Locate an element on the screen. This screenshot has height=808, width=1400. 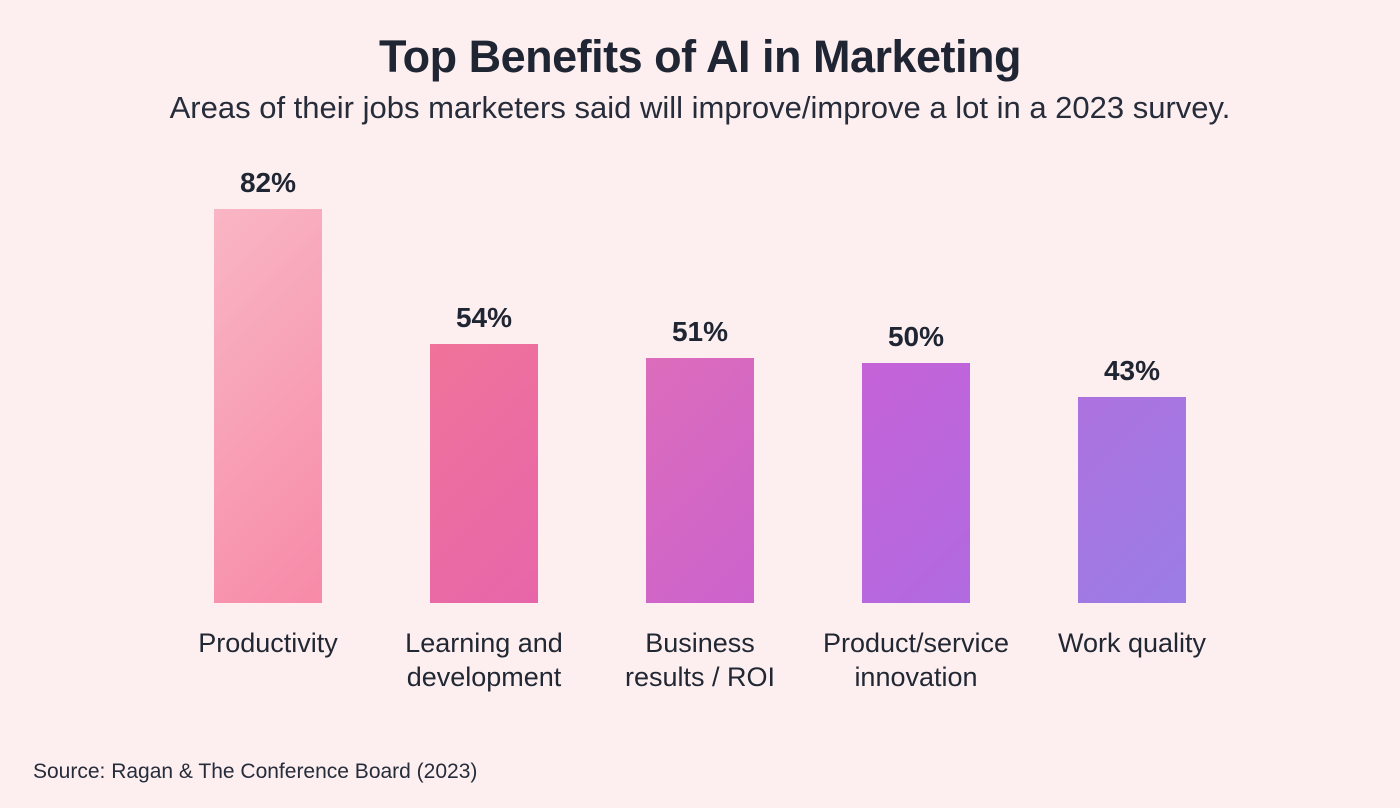
category-label-work-quality: Work quality is located at coordinates (1132, 643).